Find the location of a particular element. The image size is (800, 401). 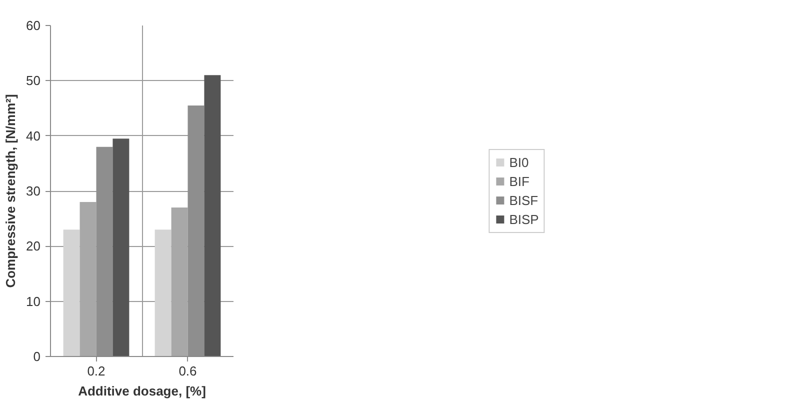

legend-label: BISP is located at coordinates (524, 219).